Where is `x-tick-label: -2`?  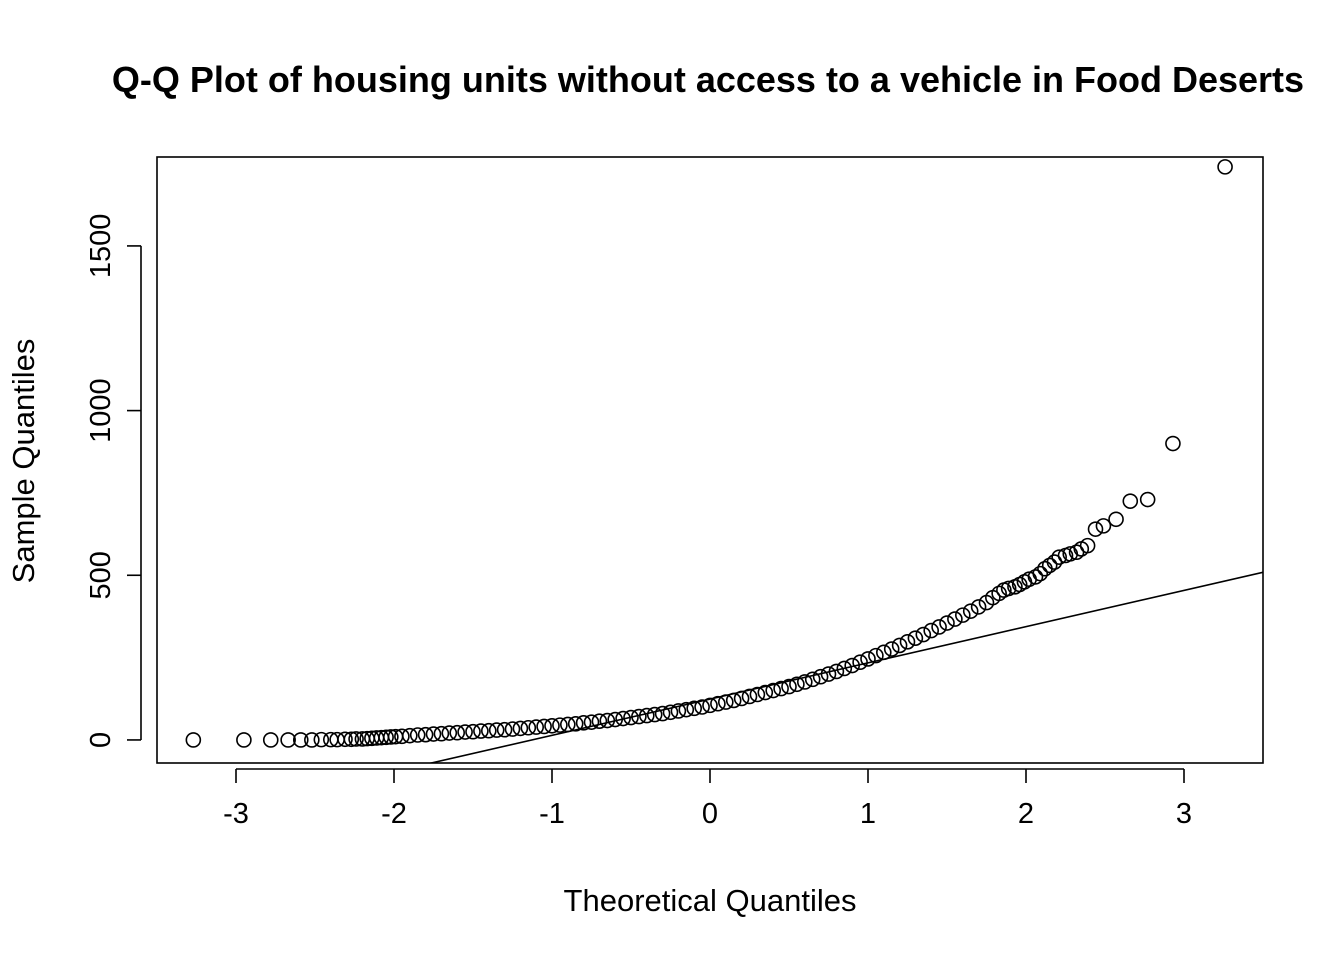
x-tick-label: -2 is located at coordinates (394, 814).